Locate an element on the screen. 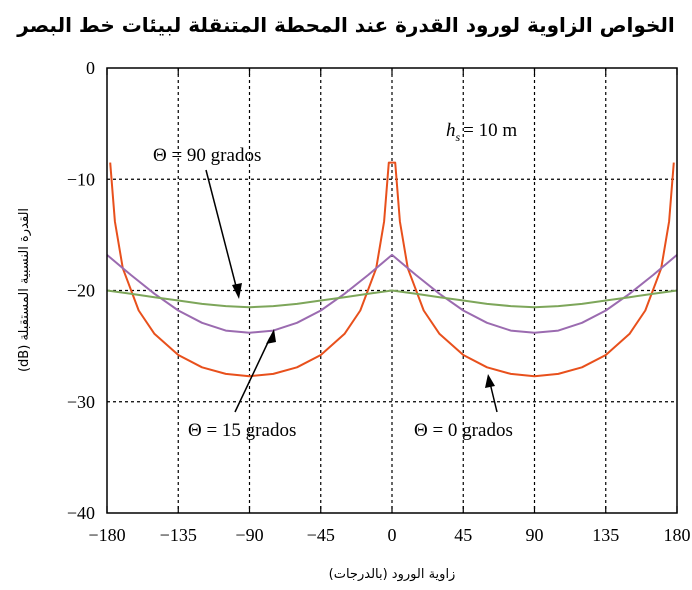 The height and width of the screenshot is (590, 692). y-tick-label: −30 is located at coordinates (81, 402).